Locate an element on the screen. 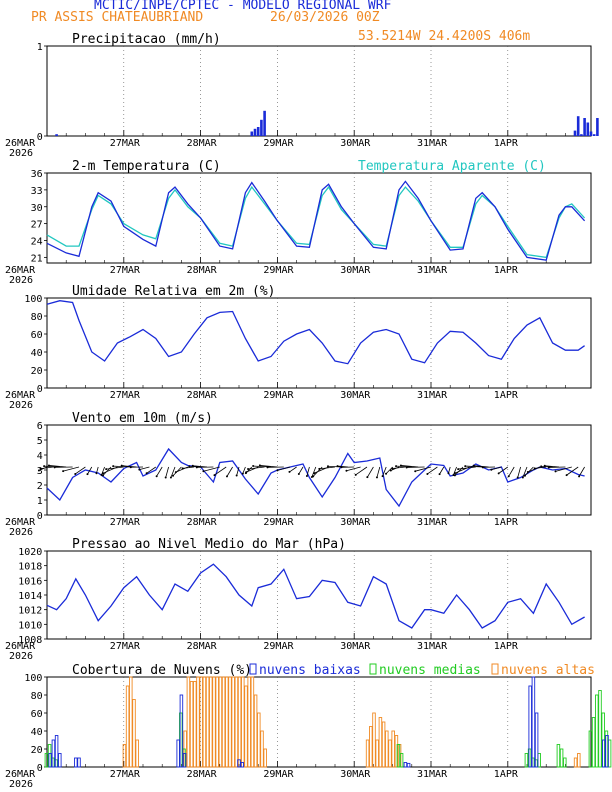  x-tick-label: 26MAR is located at coordinates (20, 774).